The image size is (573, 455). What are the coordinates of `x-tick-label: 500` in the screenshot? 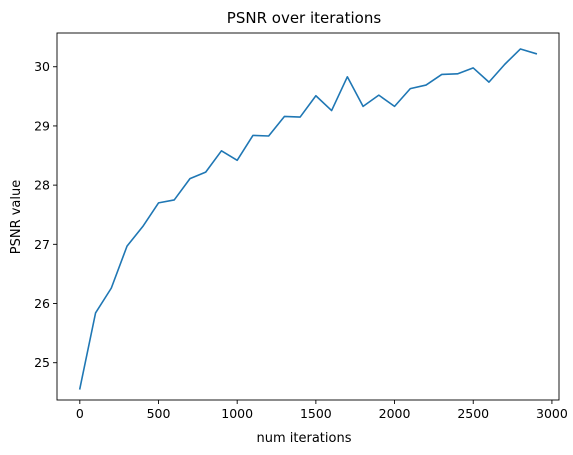 It's located at (159, 413).